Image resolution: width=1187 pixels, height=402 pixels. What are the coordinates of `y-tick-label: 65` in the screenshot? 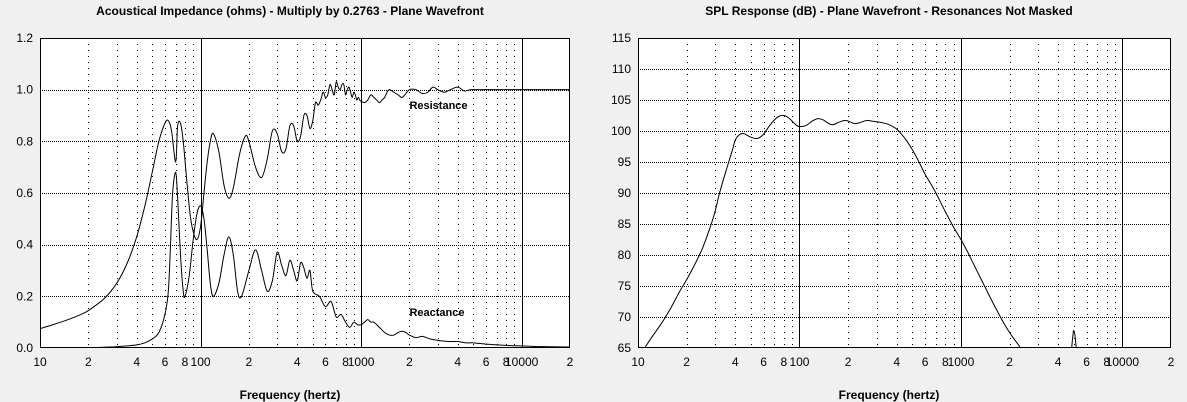 It's located at (625, 348).